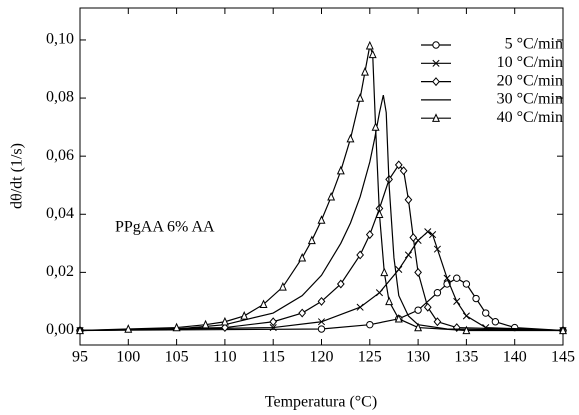 The image size is (579, 415). What do you see at coordinates (370, 357) in the screenshot?
I see `x-tick-label: 125` at bounding box center [370, 357].